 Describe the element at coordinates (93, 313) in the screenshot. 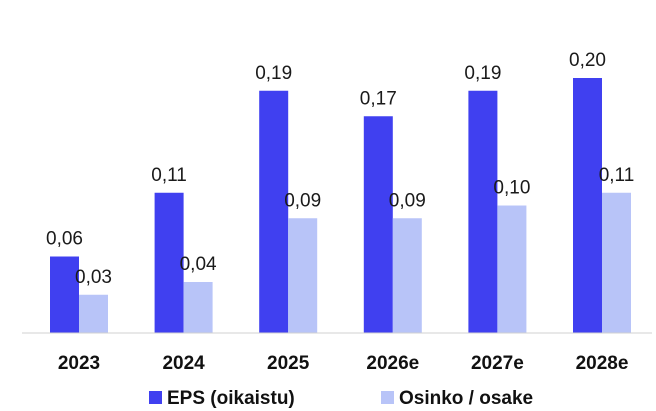

I see `bar-osinko-2023` at that location.